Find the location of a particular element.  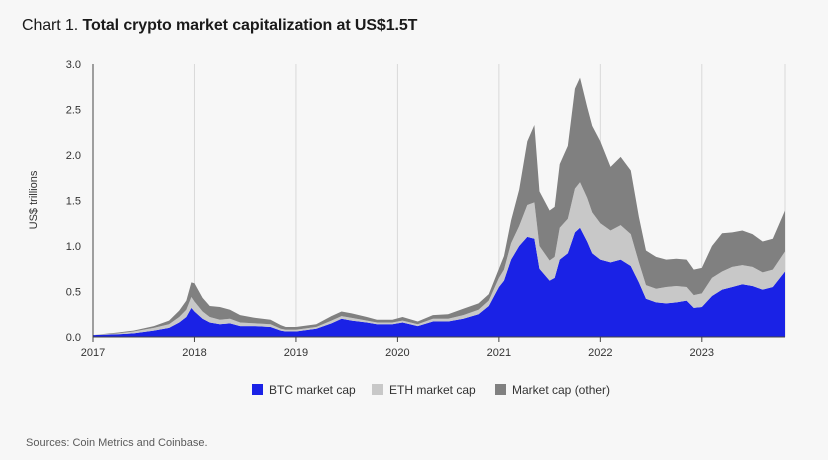

x-tick-label: 2020 is located at coordinates (397, 353).